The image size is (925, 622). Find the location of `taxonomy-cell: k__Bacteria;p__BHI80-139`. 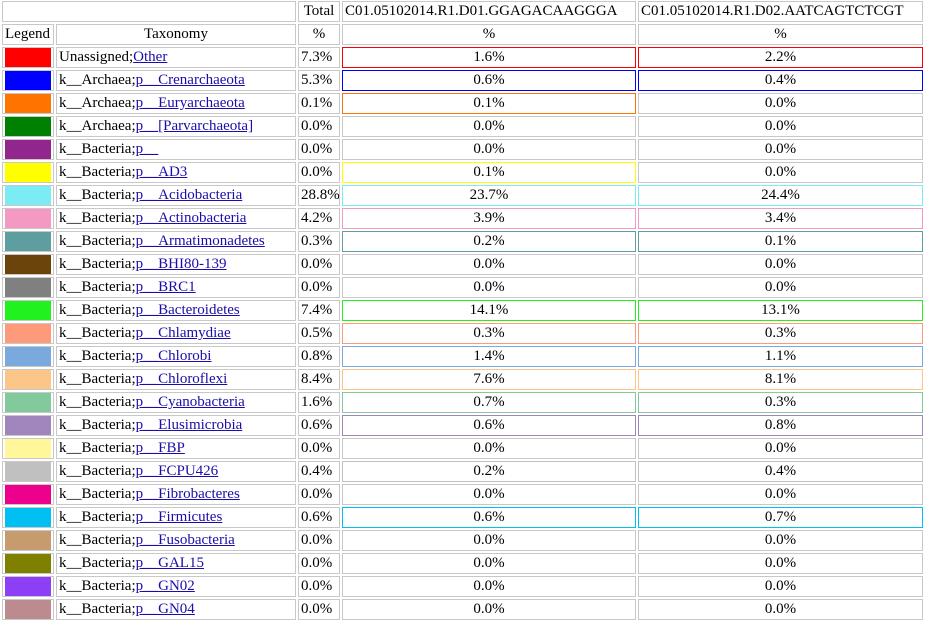

taxonomy-cell: k__Bacteria;p__BHI80-139 is located at coordinates (176, 264).